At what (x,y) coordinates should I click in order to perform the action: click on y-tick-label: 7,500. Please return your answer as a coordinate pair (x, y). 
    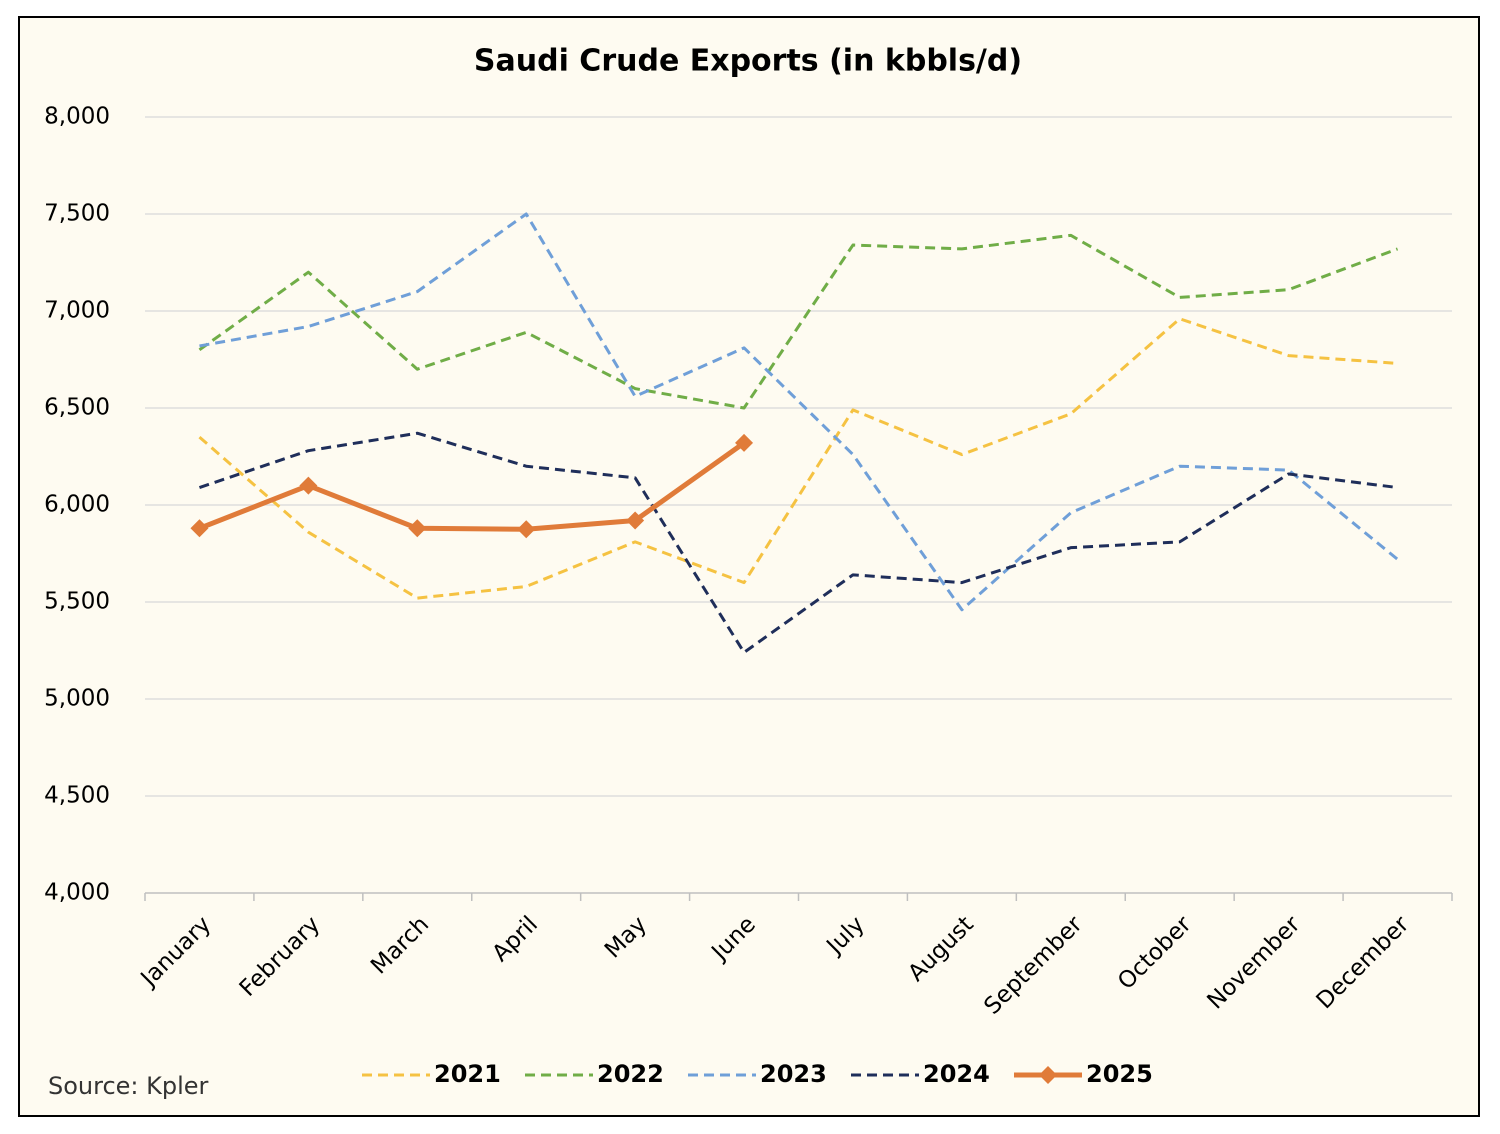
    Looking at the image, I should click on (77, 214).